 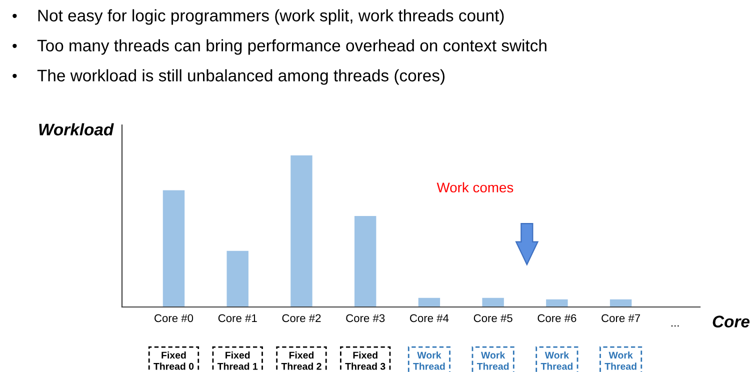 What do you see at coordinates (621, 318) in the screenshot?
I see `x-tick-label: Core #7` at bounding box center [621, 318].